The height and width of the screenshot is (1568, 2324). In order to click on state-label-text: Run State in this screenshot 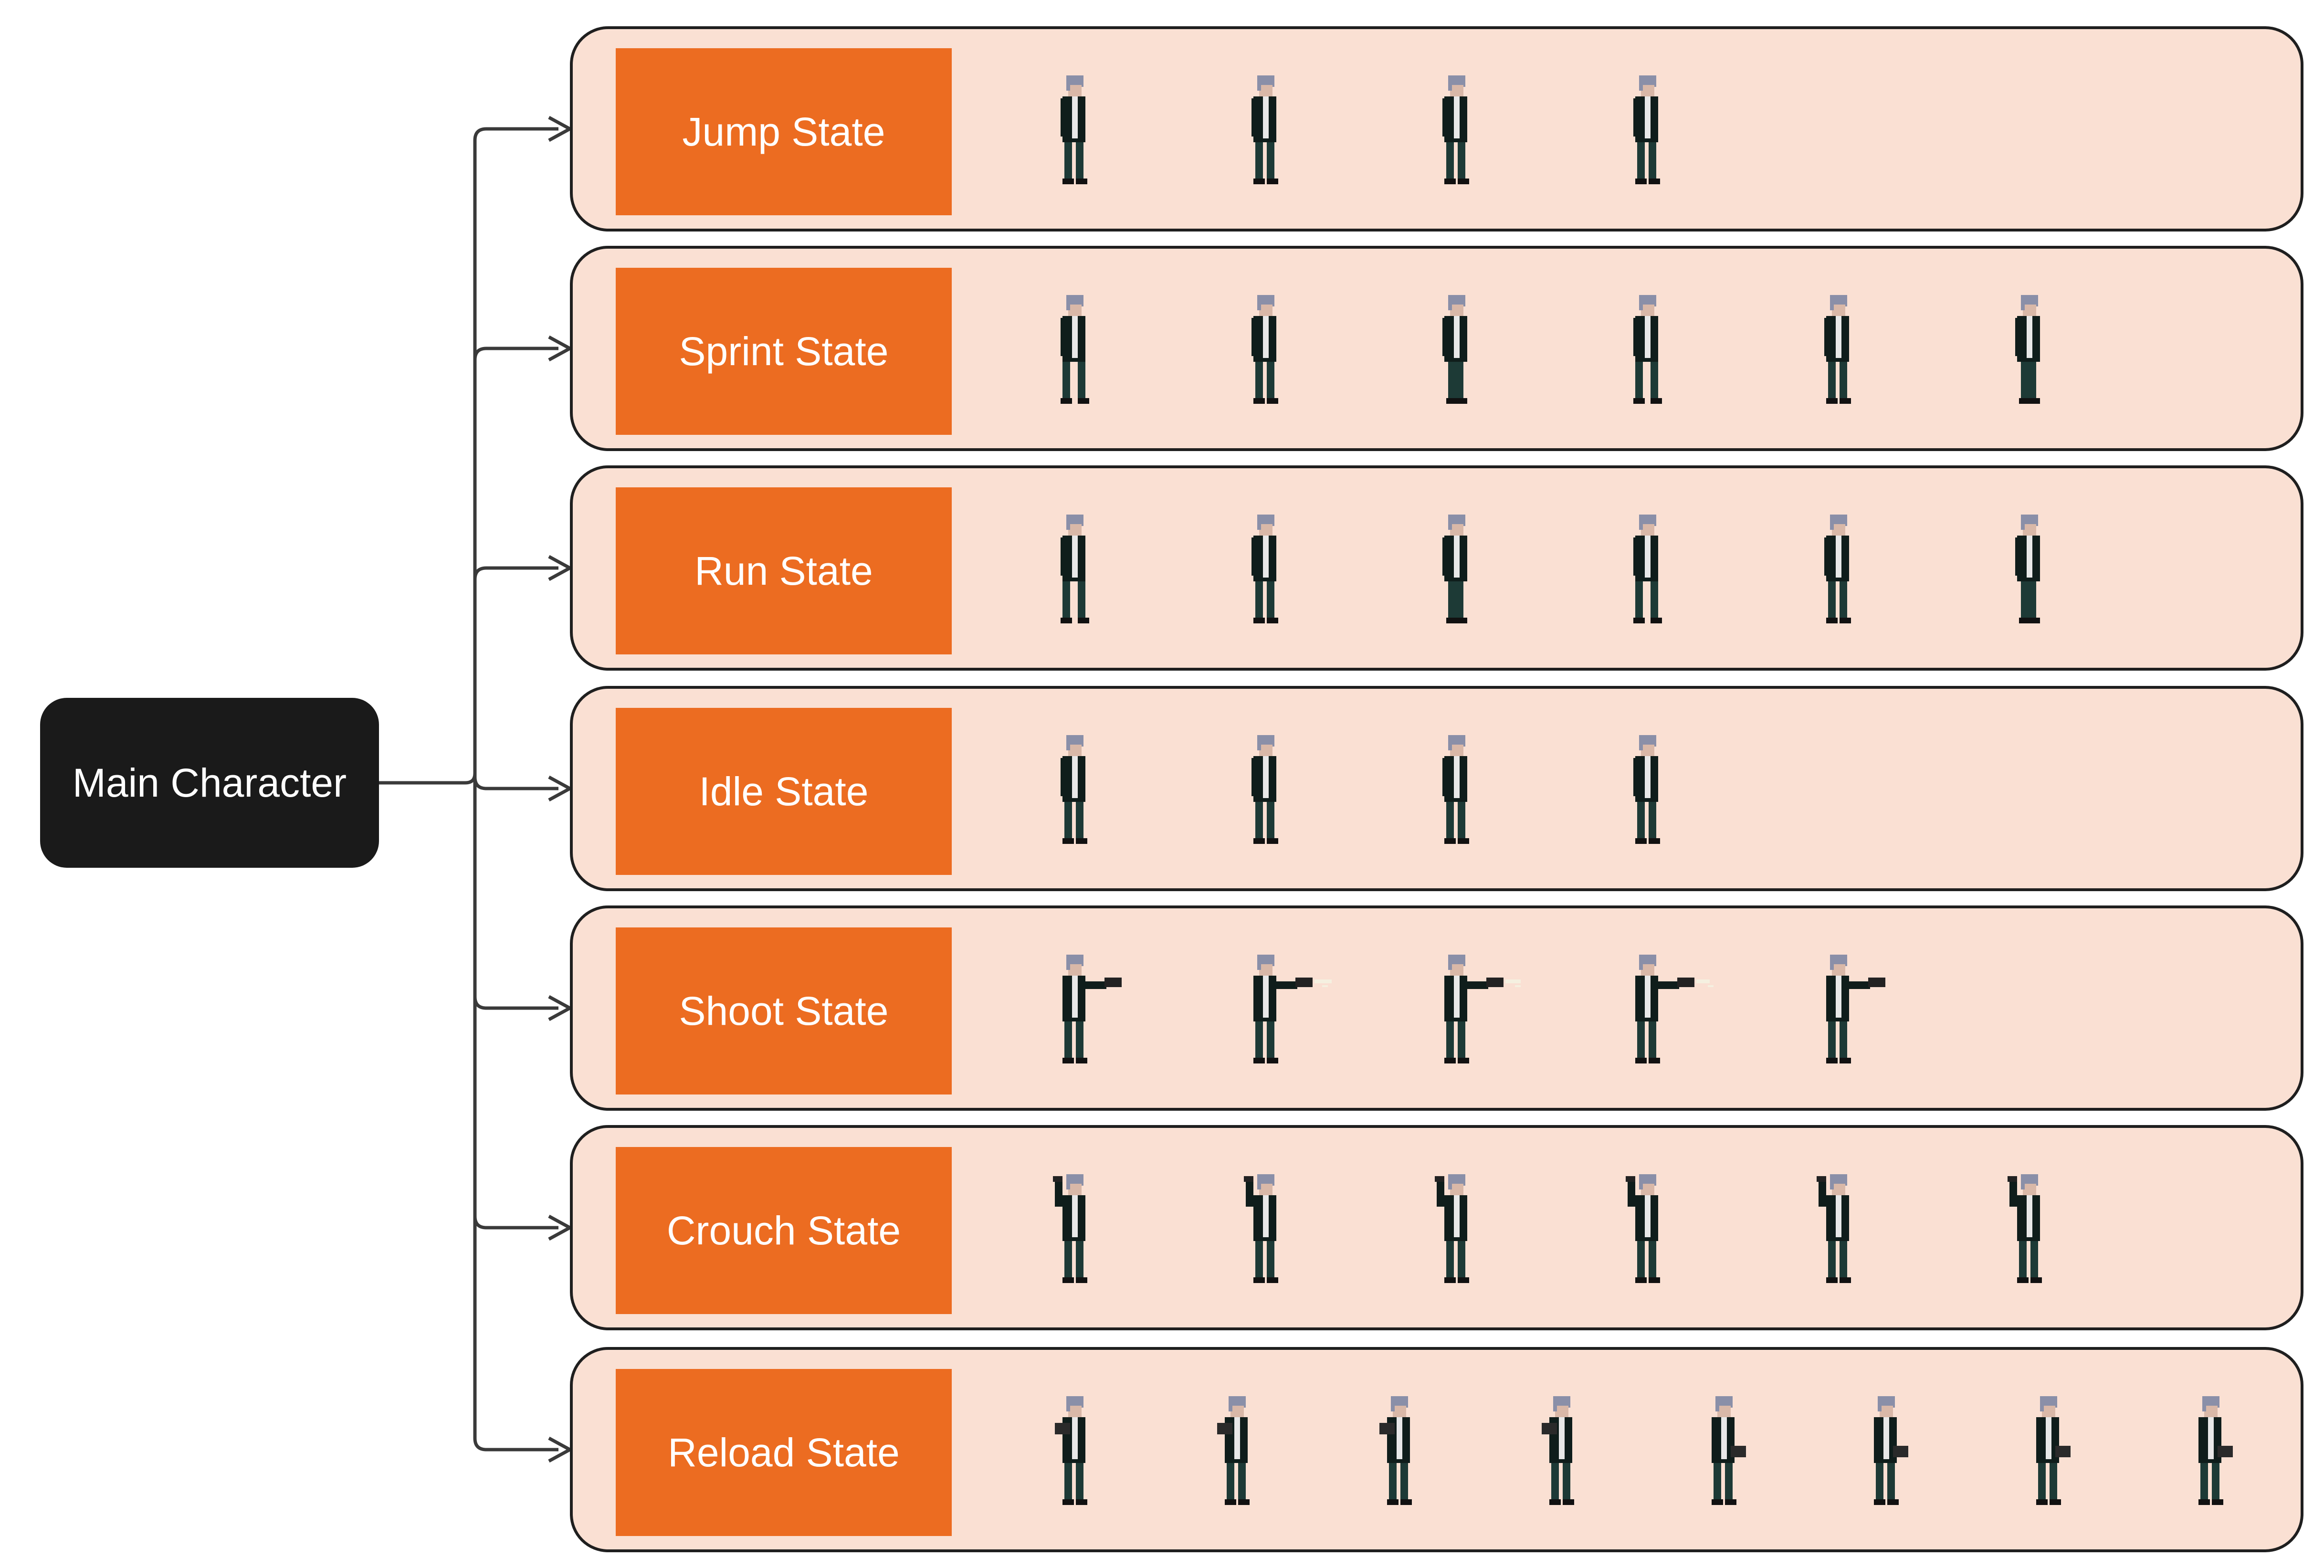, I will do `click(783, 570)`.